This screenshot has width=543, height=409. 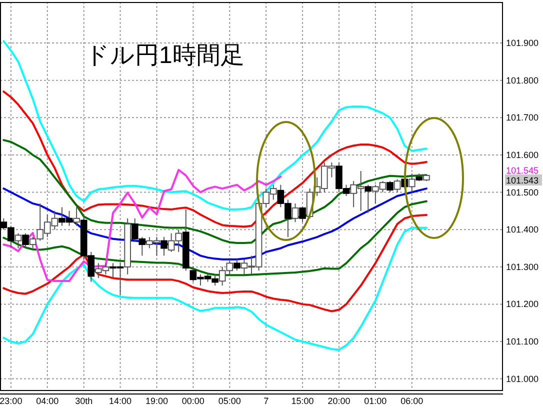 What do you see at coordinates (11, 401) in the screenshot?
I see `x-tick-label: 23:00` at bounding box center [11, 401].